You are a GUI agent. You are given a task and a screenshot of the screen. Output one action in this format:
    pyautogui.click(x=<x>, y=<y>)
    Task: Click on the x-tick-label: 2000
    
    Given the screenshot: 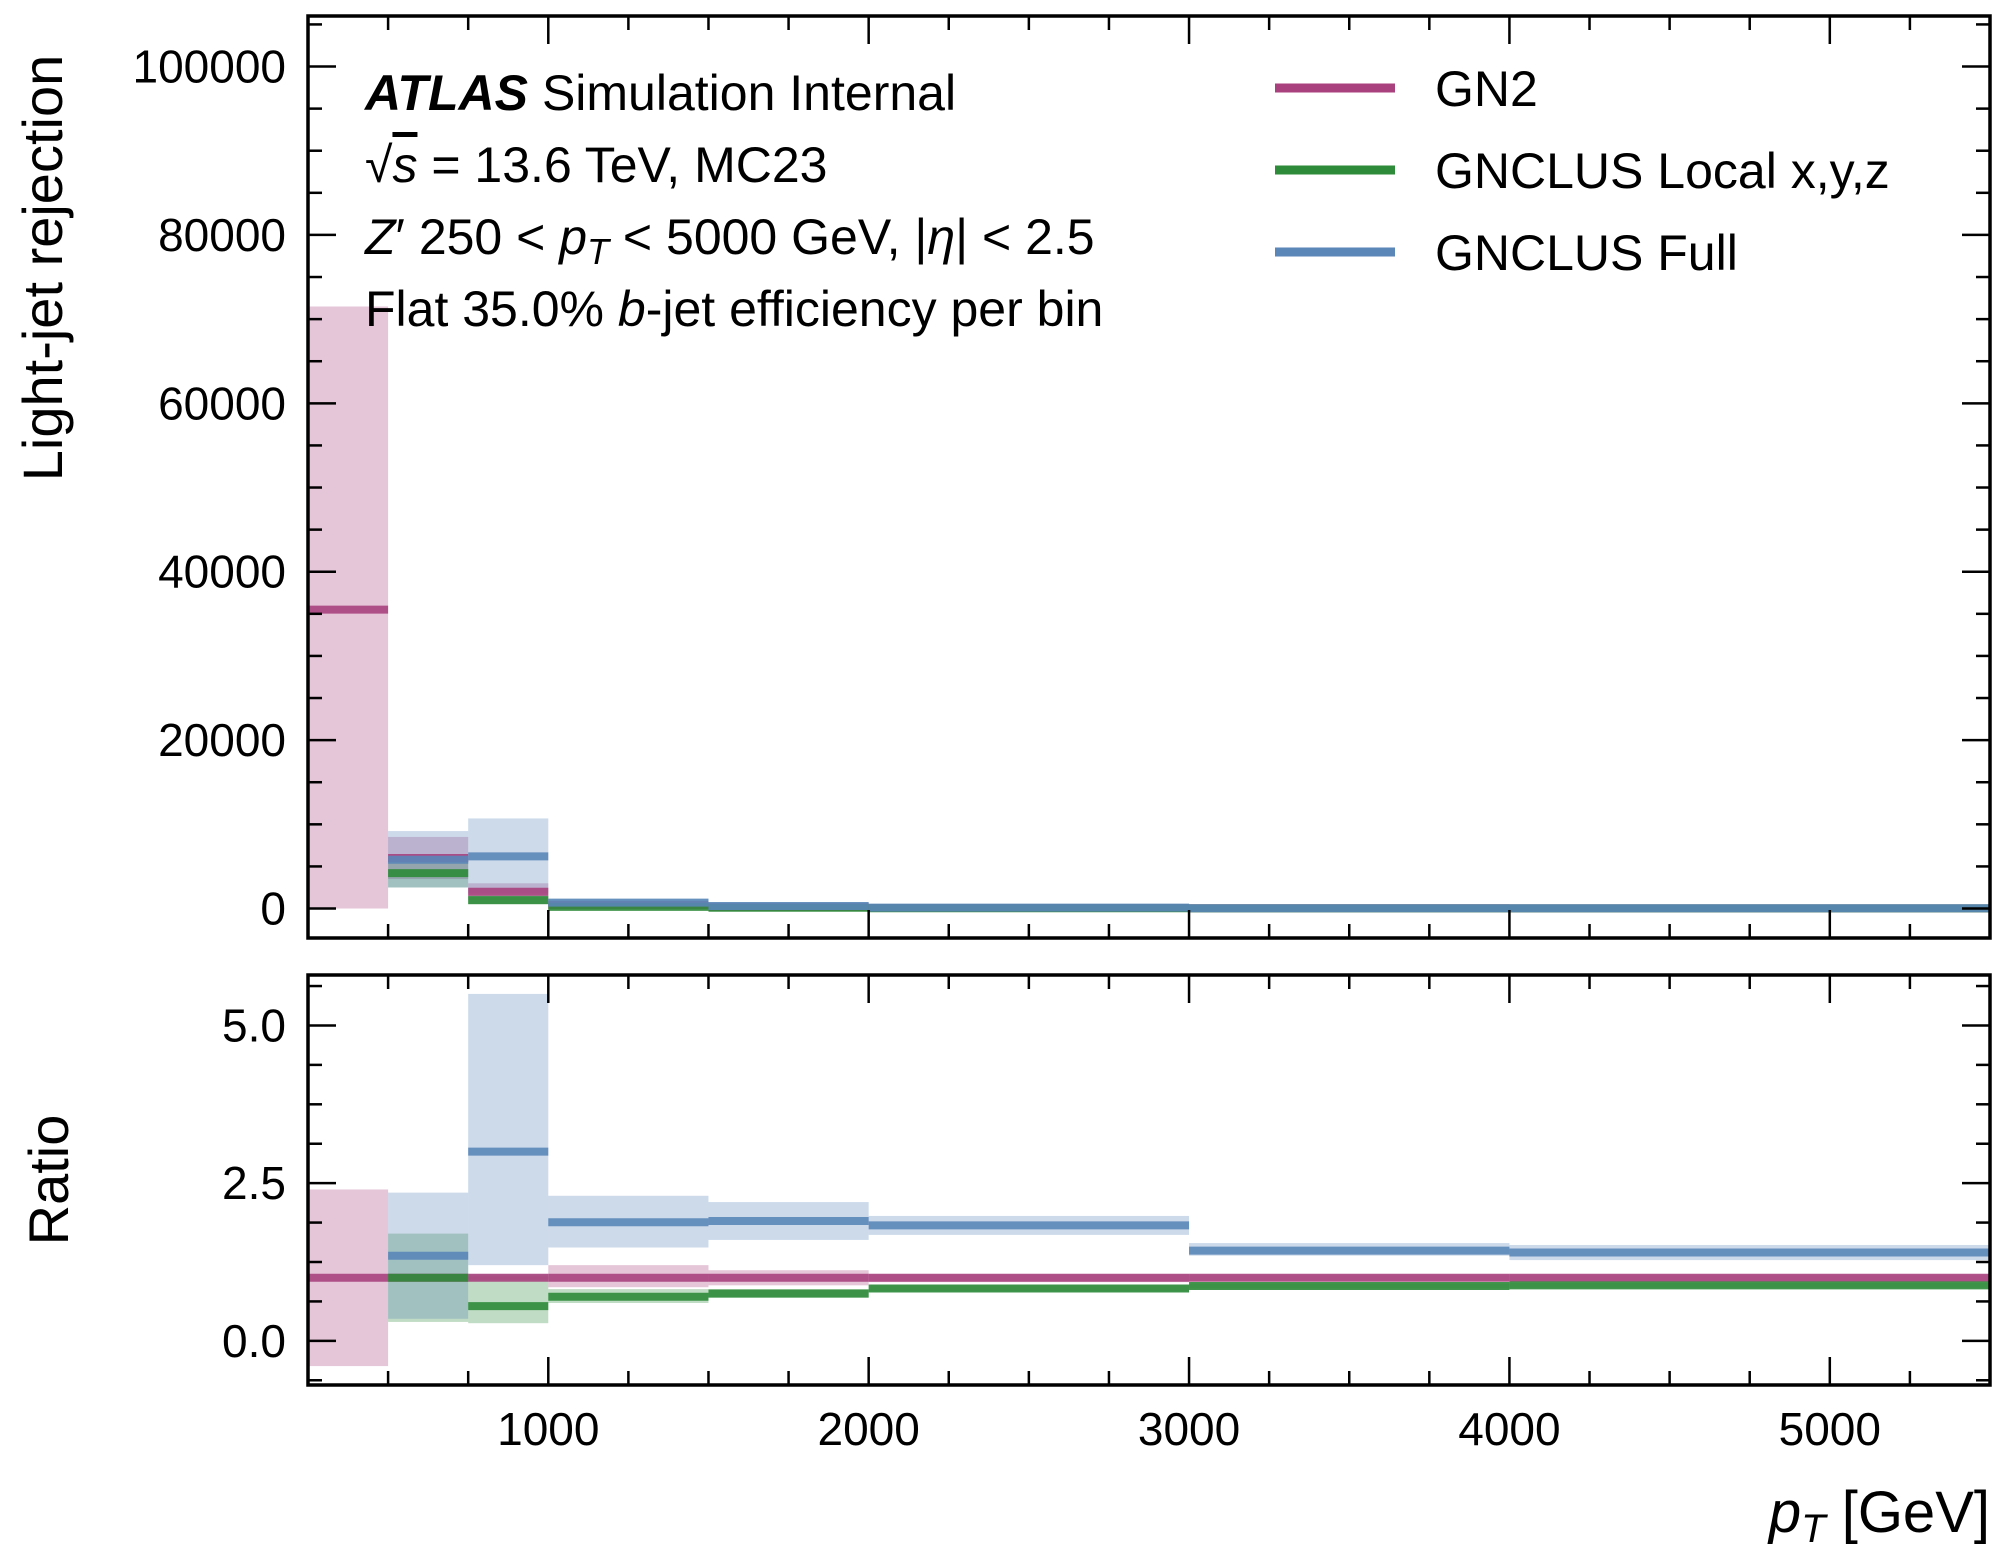 What is the action you would take?
    pyautogui.click(x=868, y=1429)
    